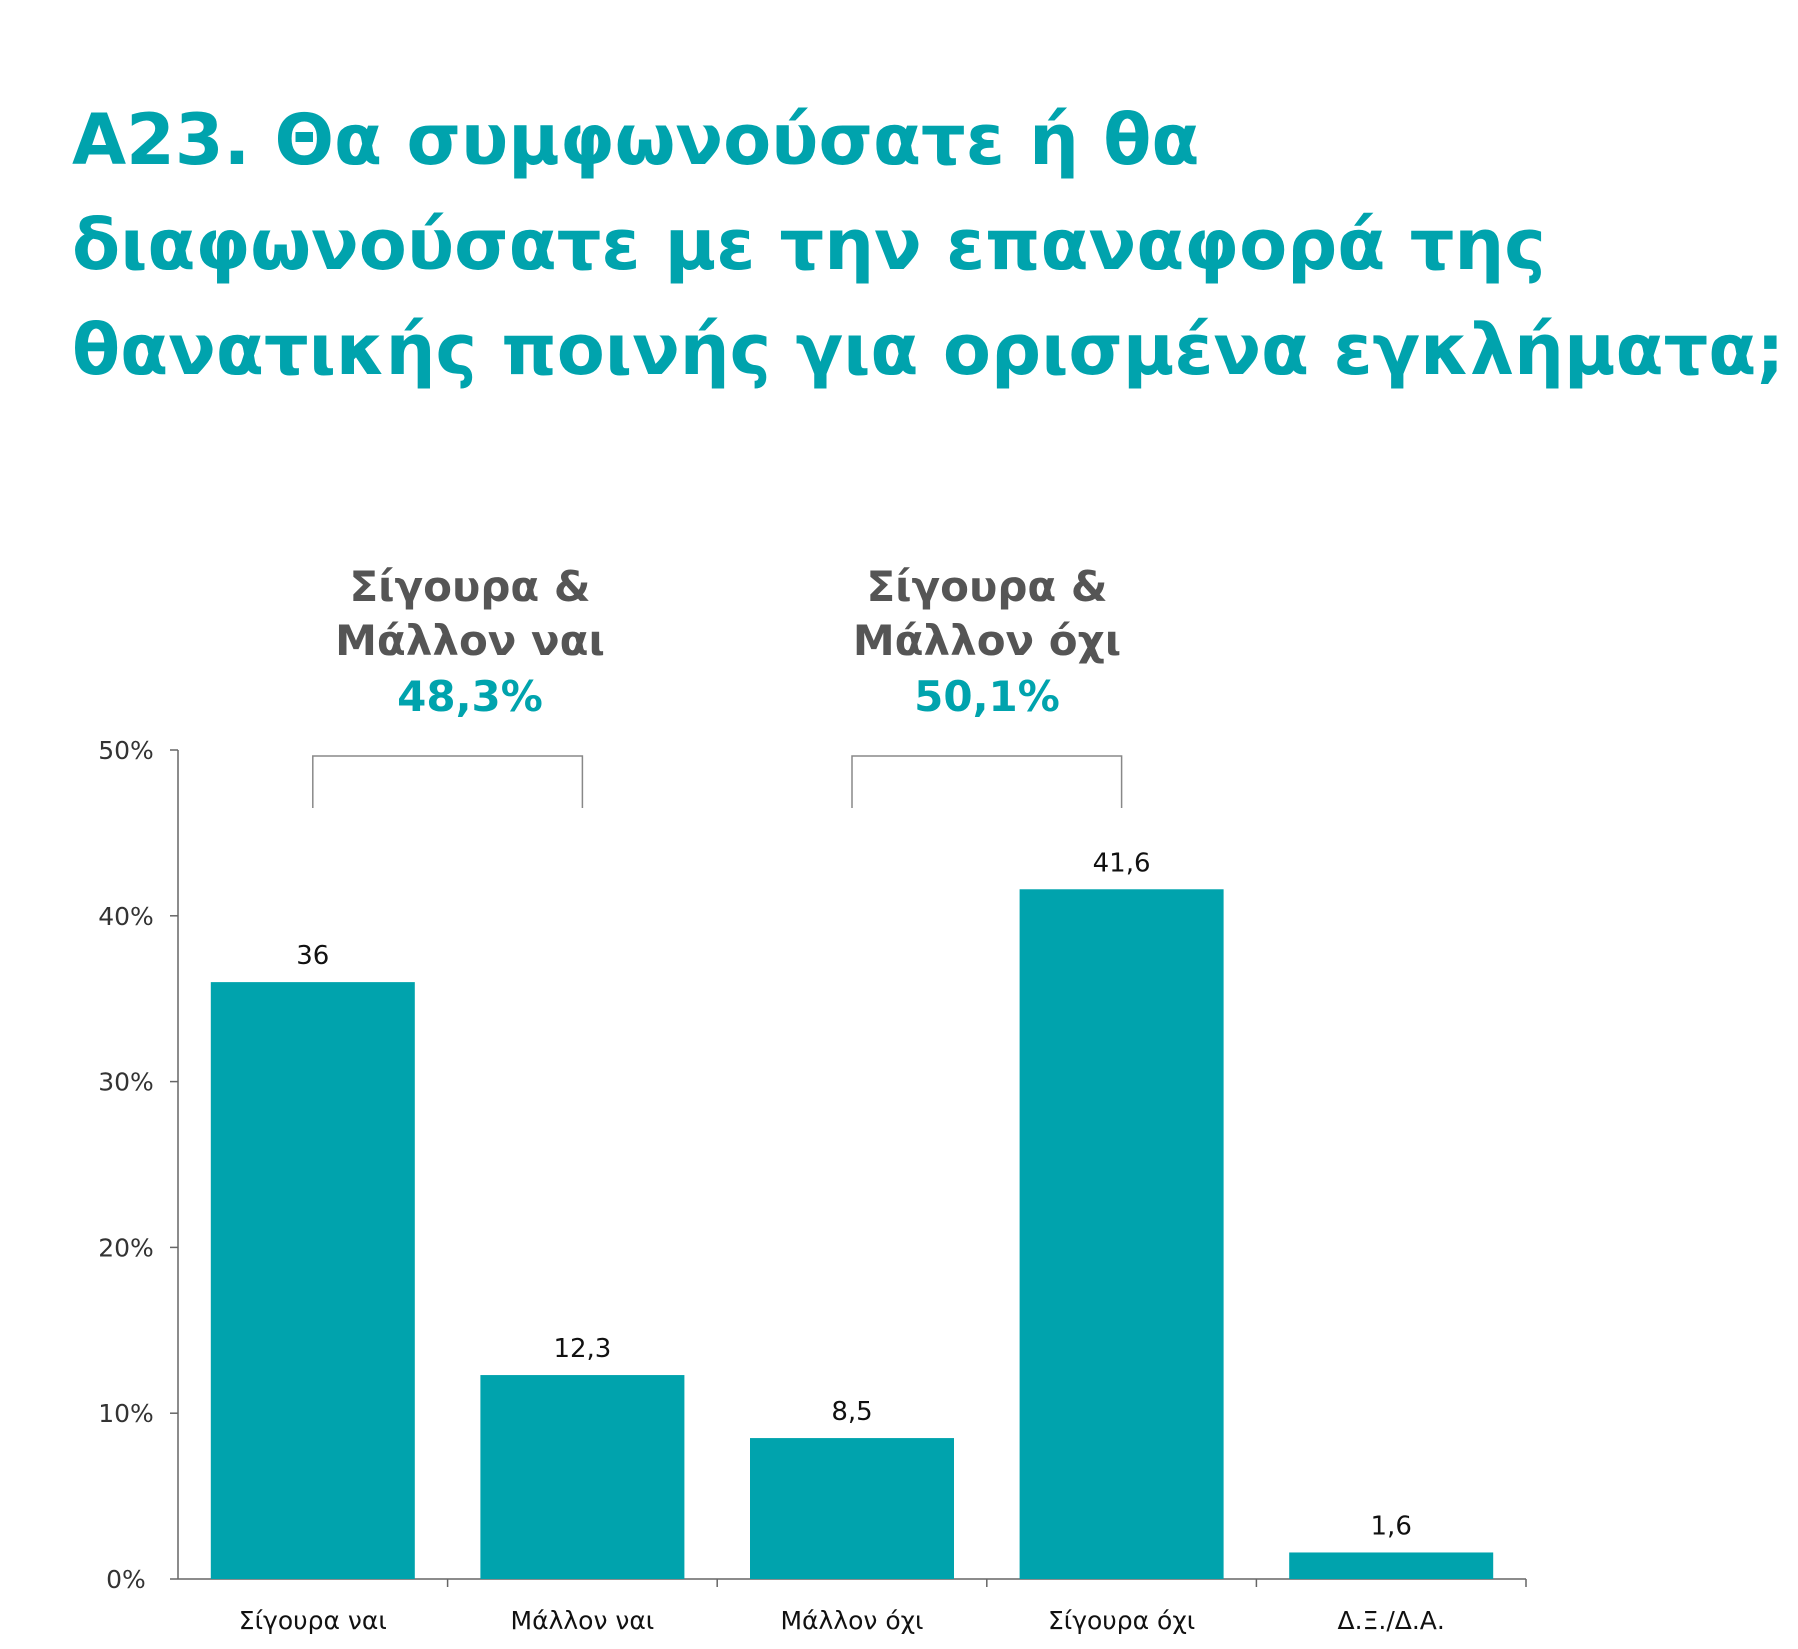 Image resolution: width=1798 pixels, height=1649 pixels. I want to click on y-tick-label: 40%, so click(126, 916).